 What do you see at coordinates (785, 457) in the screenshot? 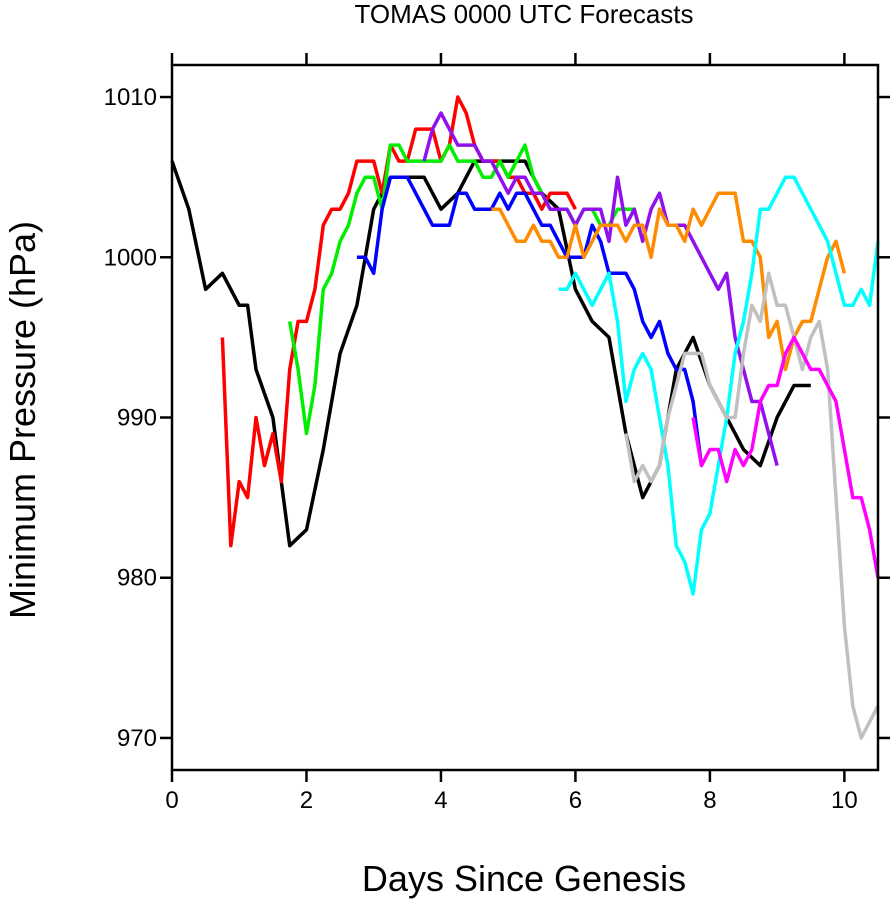
I see `series-line-magenta` at bounding box center [785, 457].